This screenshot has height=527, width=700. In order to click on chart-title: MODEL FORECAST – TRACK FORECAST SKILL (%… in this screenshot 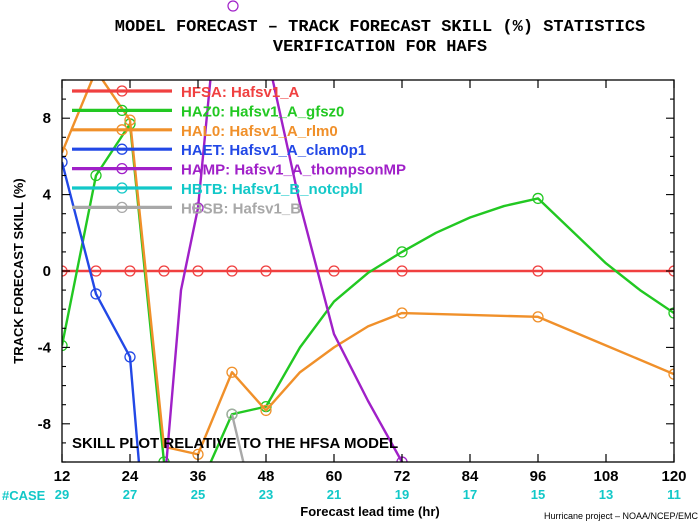, I will do `click(380, 27)`.